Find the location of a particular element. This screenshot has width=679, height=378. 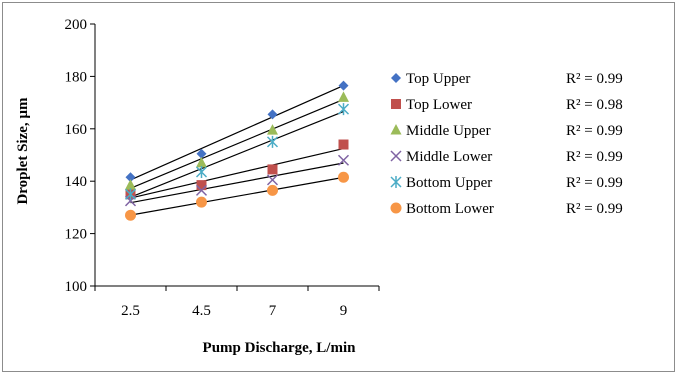

data-points is located at coordinates (237, 150).